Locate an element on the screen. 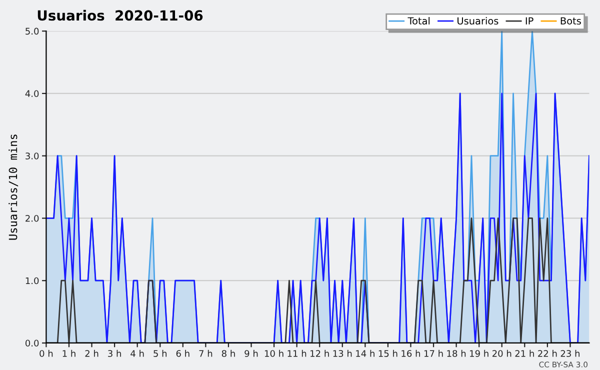 The height and width of the screenshot is (370, 600). x-tick-label: 21 h is located at coordinates (524, 353).